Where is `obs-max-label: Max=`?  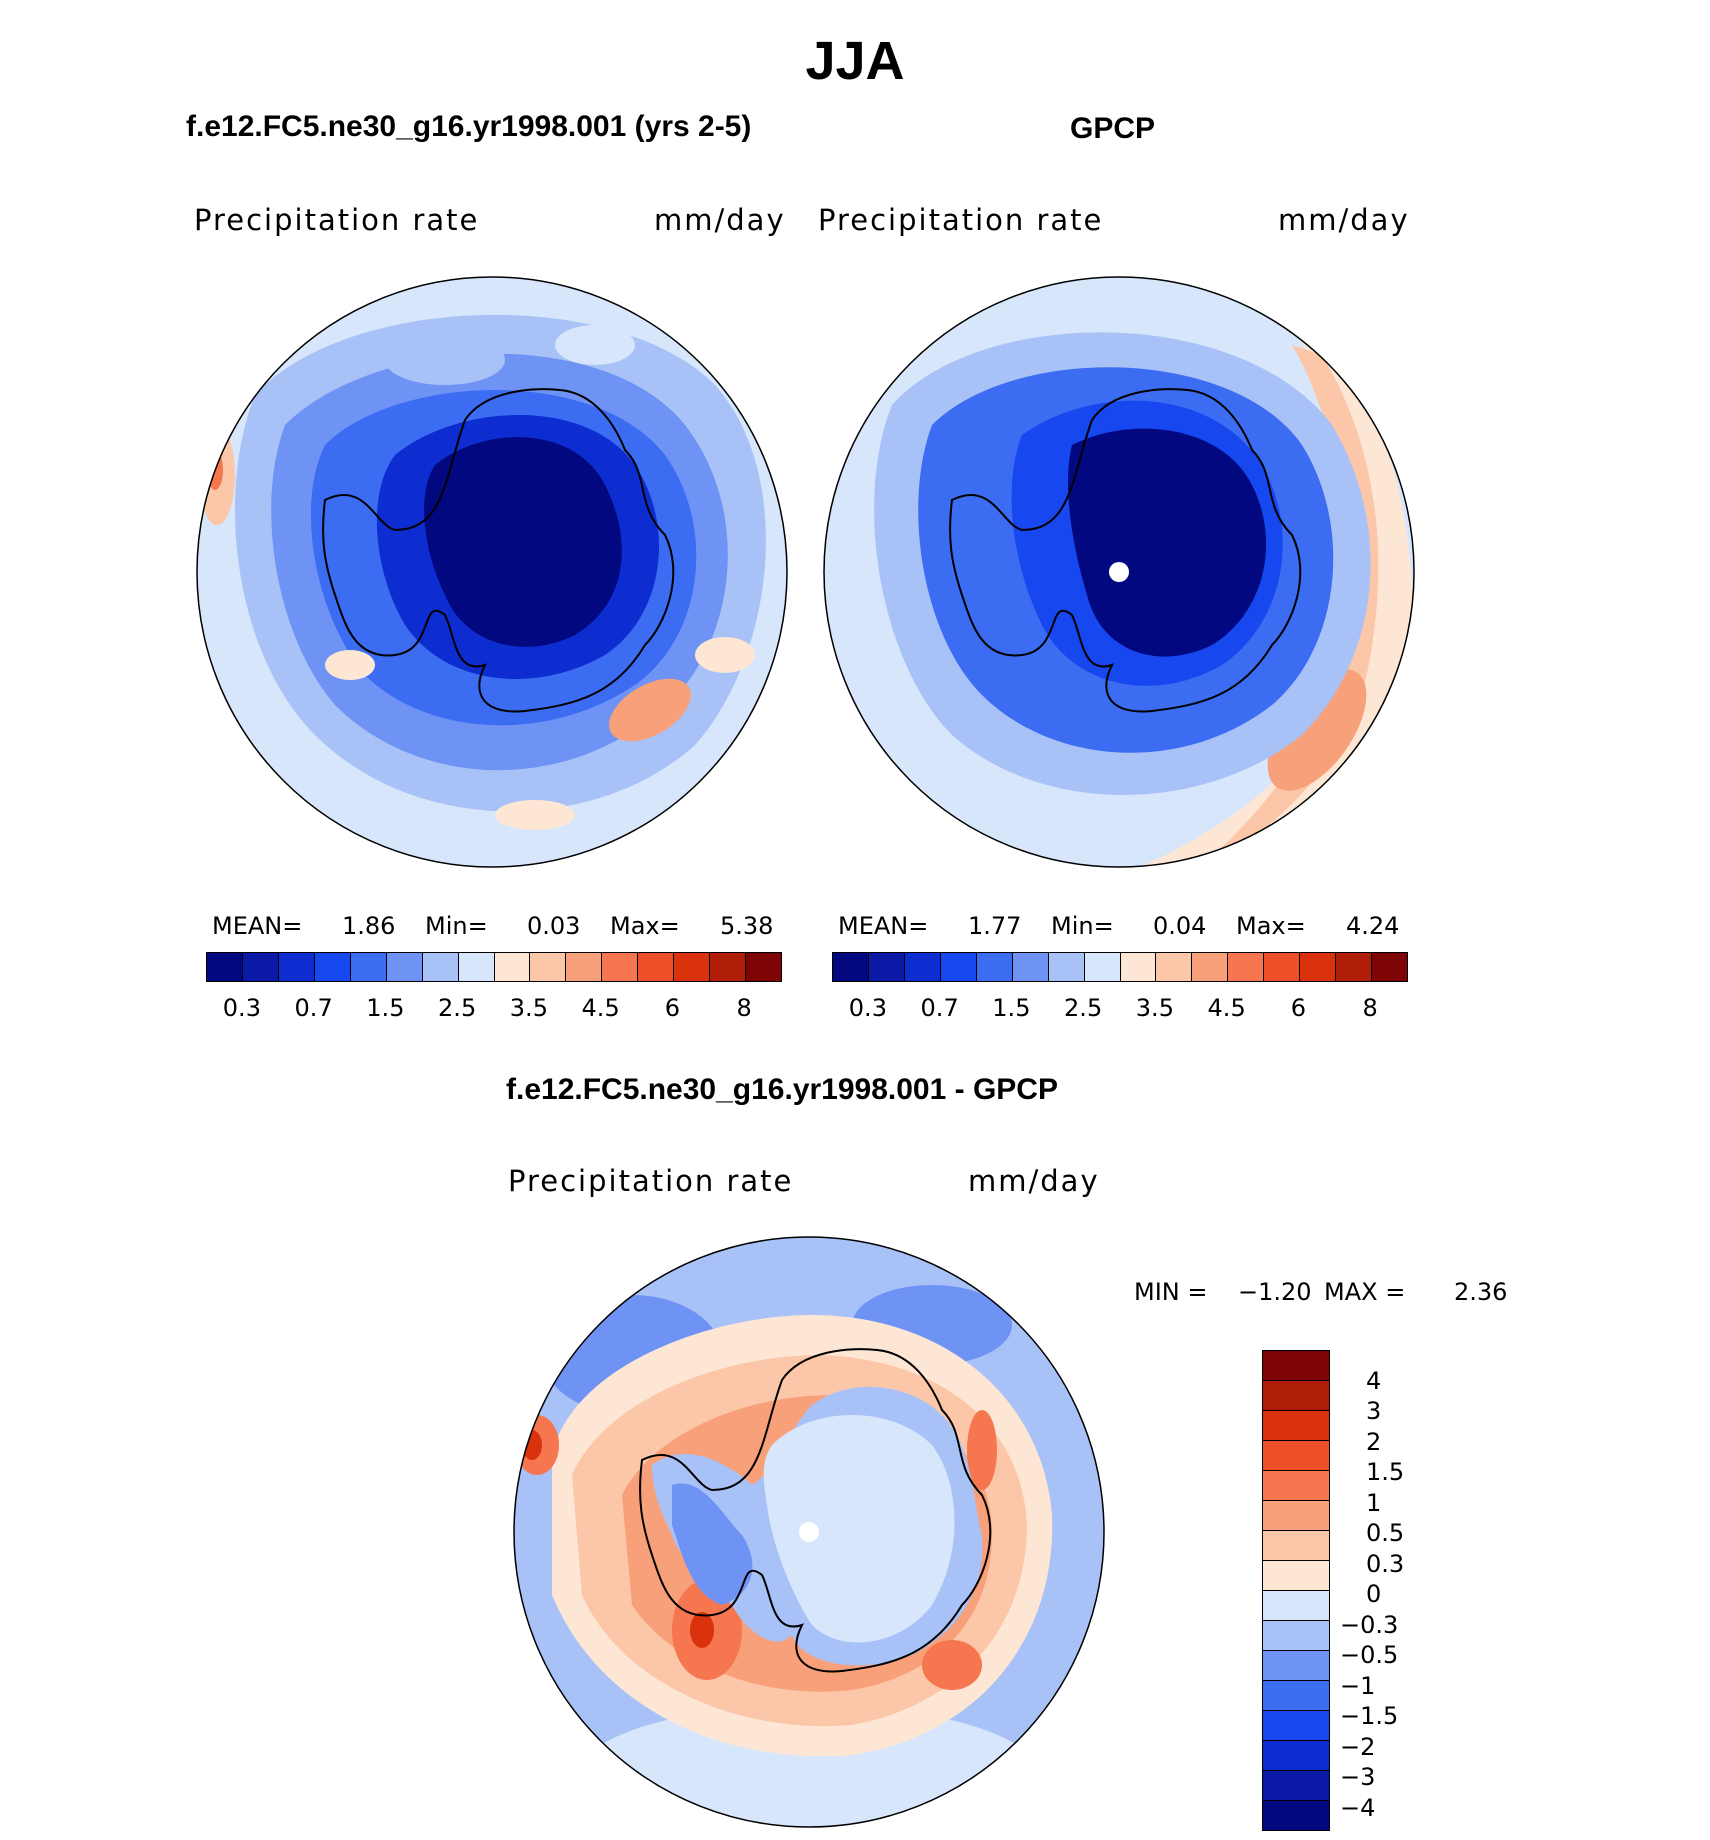
obs-max-label: Max= is located at coordinates (1271, 926).